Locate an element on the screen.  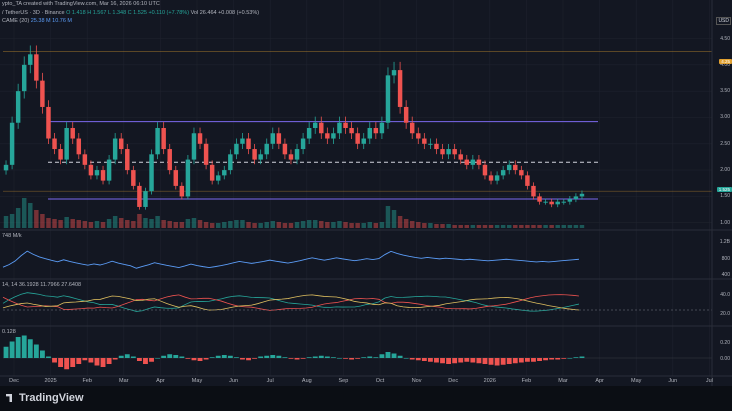
dmi-pane is located at coordinates (357, 302).